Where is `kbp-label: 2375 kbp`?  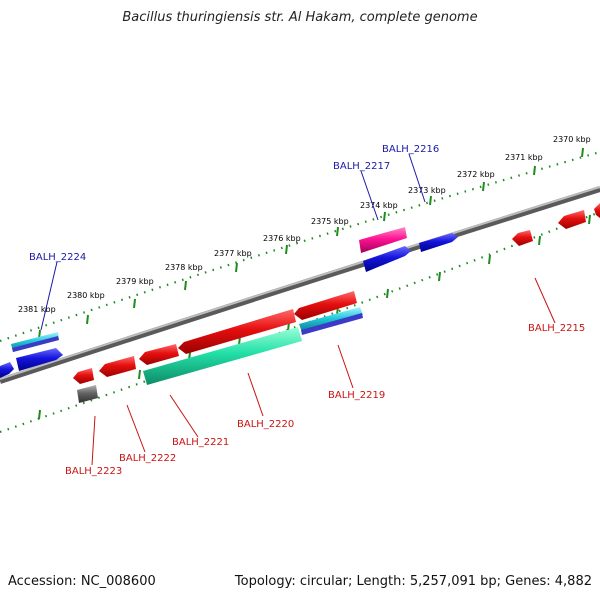 kbp-label: 2375 kbp is located at coordinates (330, 221).